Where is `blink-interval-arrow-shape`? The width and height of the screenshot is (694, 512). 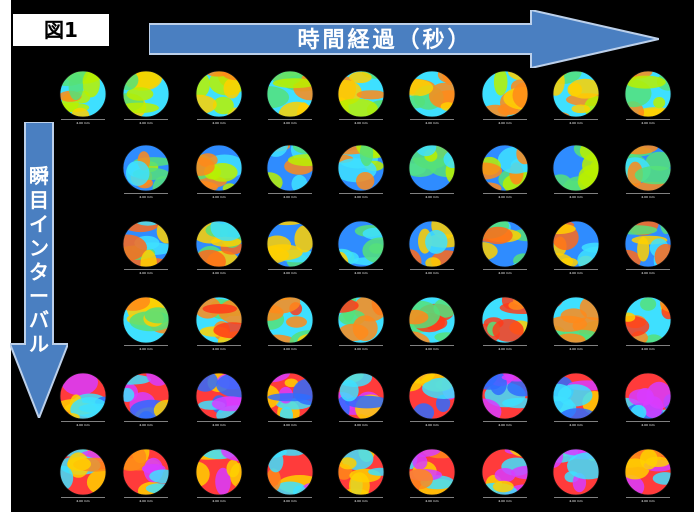
blink-interval-arrow-shape is located at coordinates (39, 270).